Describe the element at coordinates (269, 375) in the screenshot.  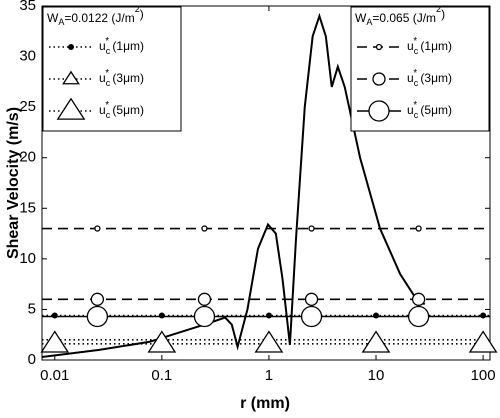
I see `x-tick-label: 1` at that location.